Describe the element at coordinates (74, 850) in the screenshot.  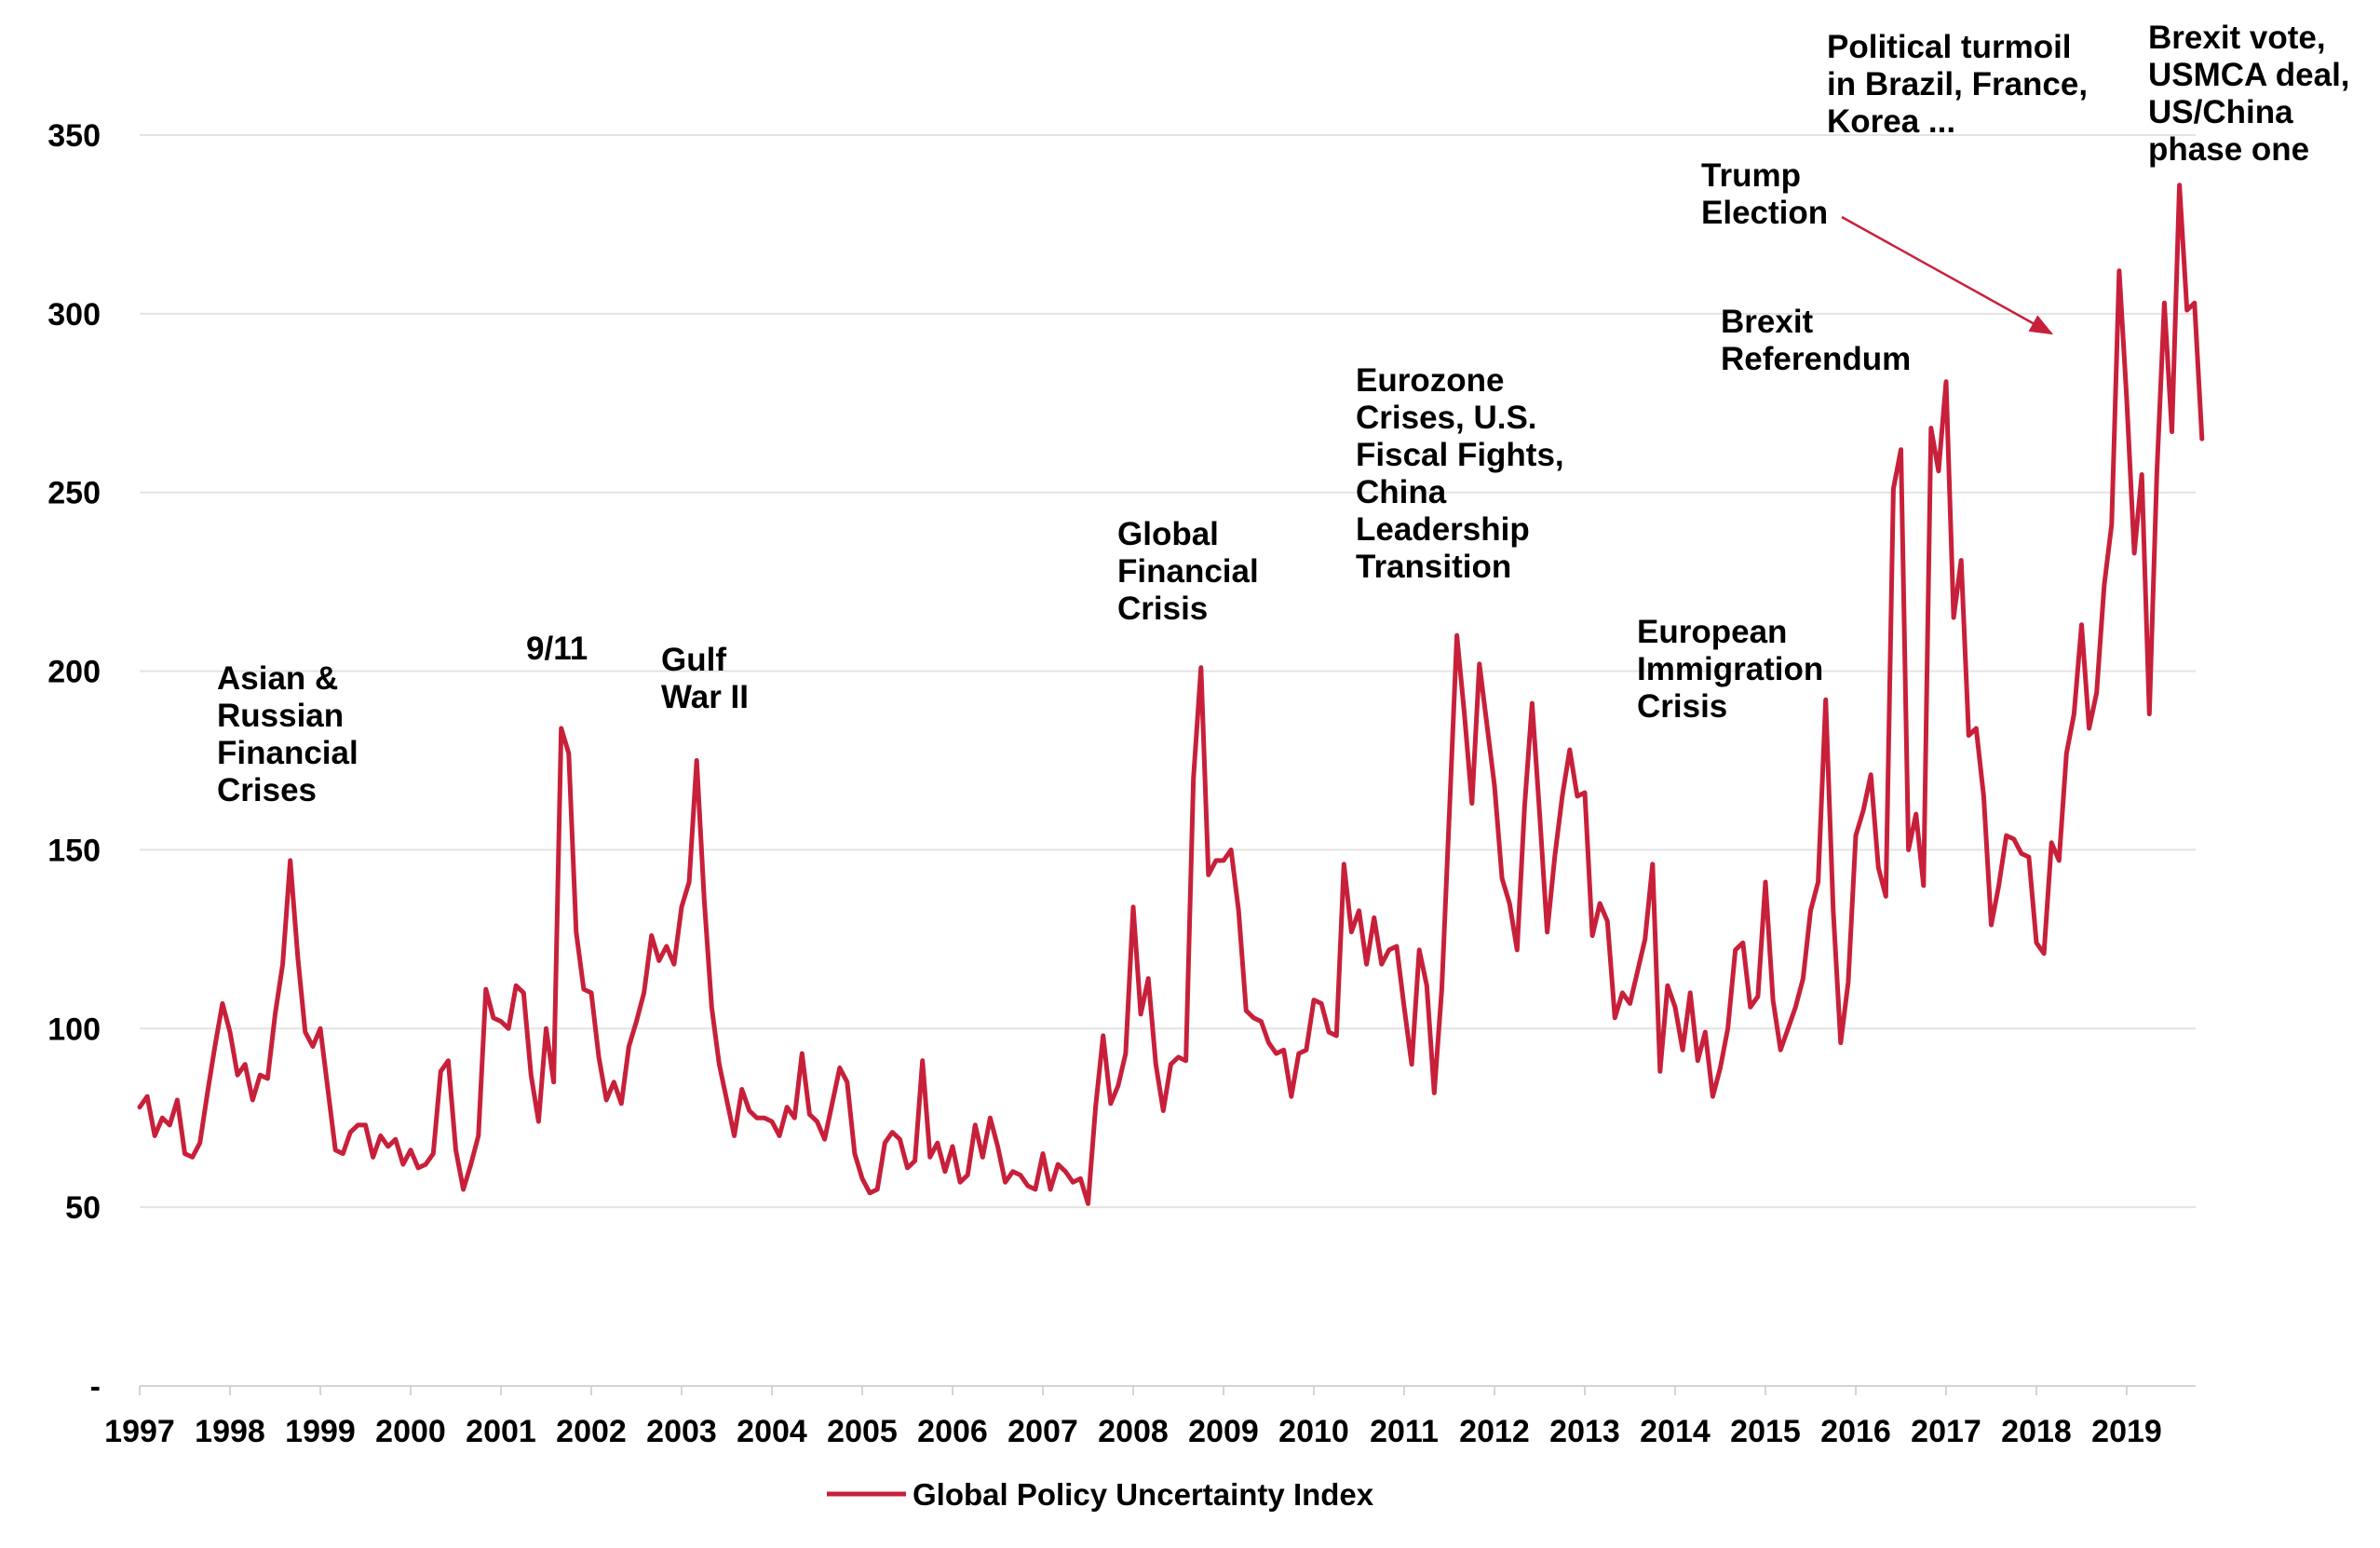
I see `y-tick-label: 150` at that location.